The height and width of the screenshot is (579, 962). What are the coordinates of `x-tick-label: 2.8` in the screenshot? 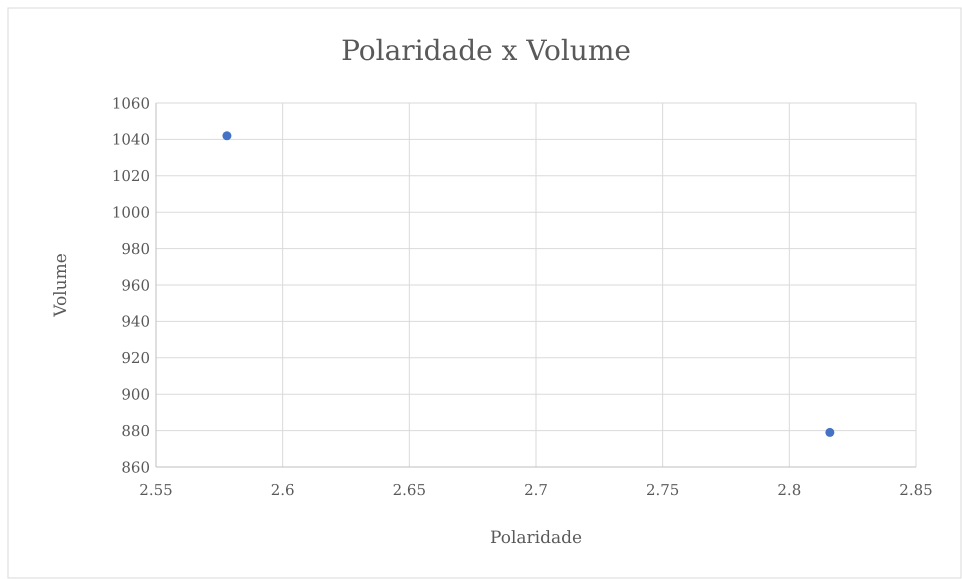 It's located at (789, 490).